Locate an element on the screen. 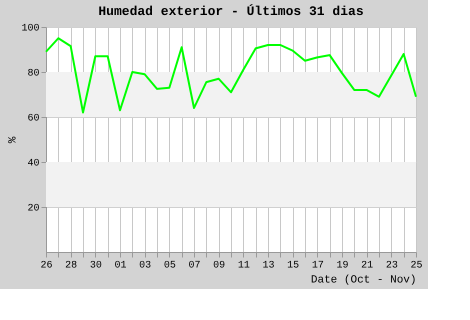  x-tick-label: 01 is located at coordinates (120, 266).